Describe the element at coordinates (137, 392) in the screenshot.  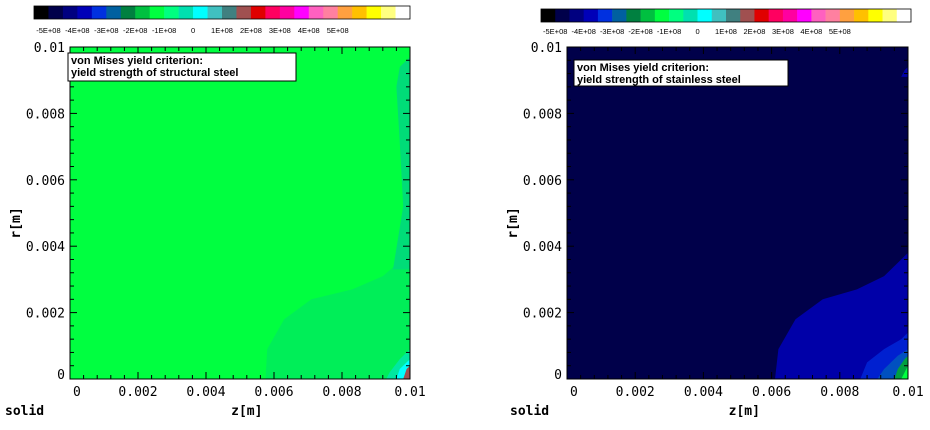
I see `x-tick-label: 0.002` at that location.